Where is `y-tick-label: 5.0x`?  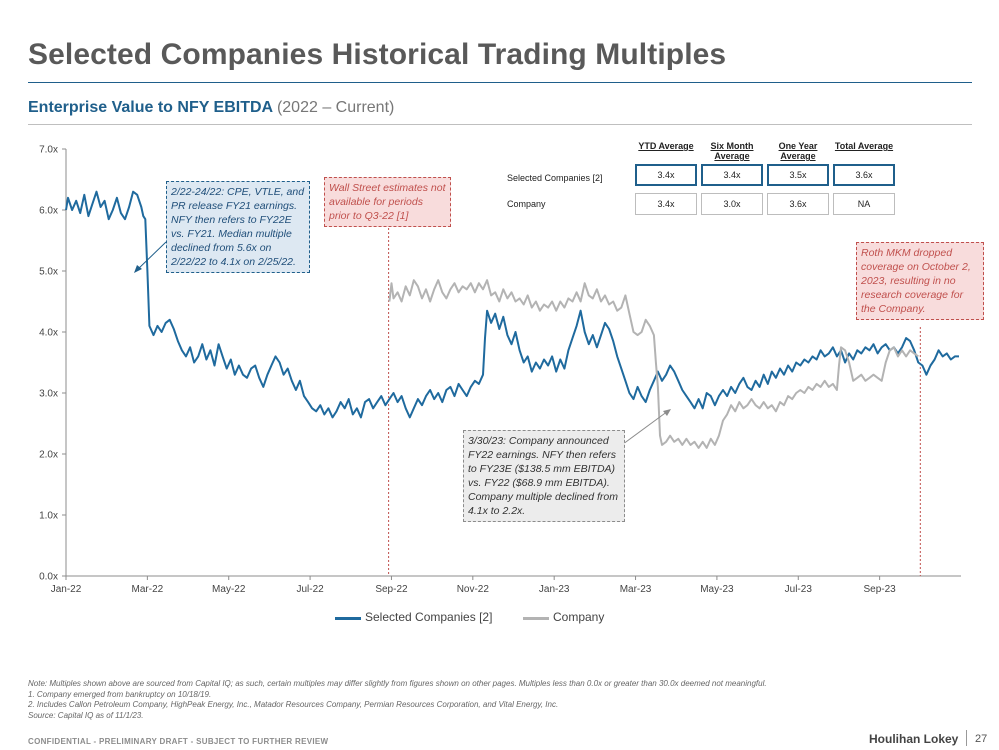
y-tick-label: 5.0x is located at coordinates (48, 272).